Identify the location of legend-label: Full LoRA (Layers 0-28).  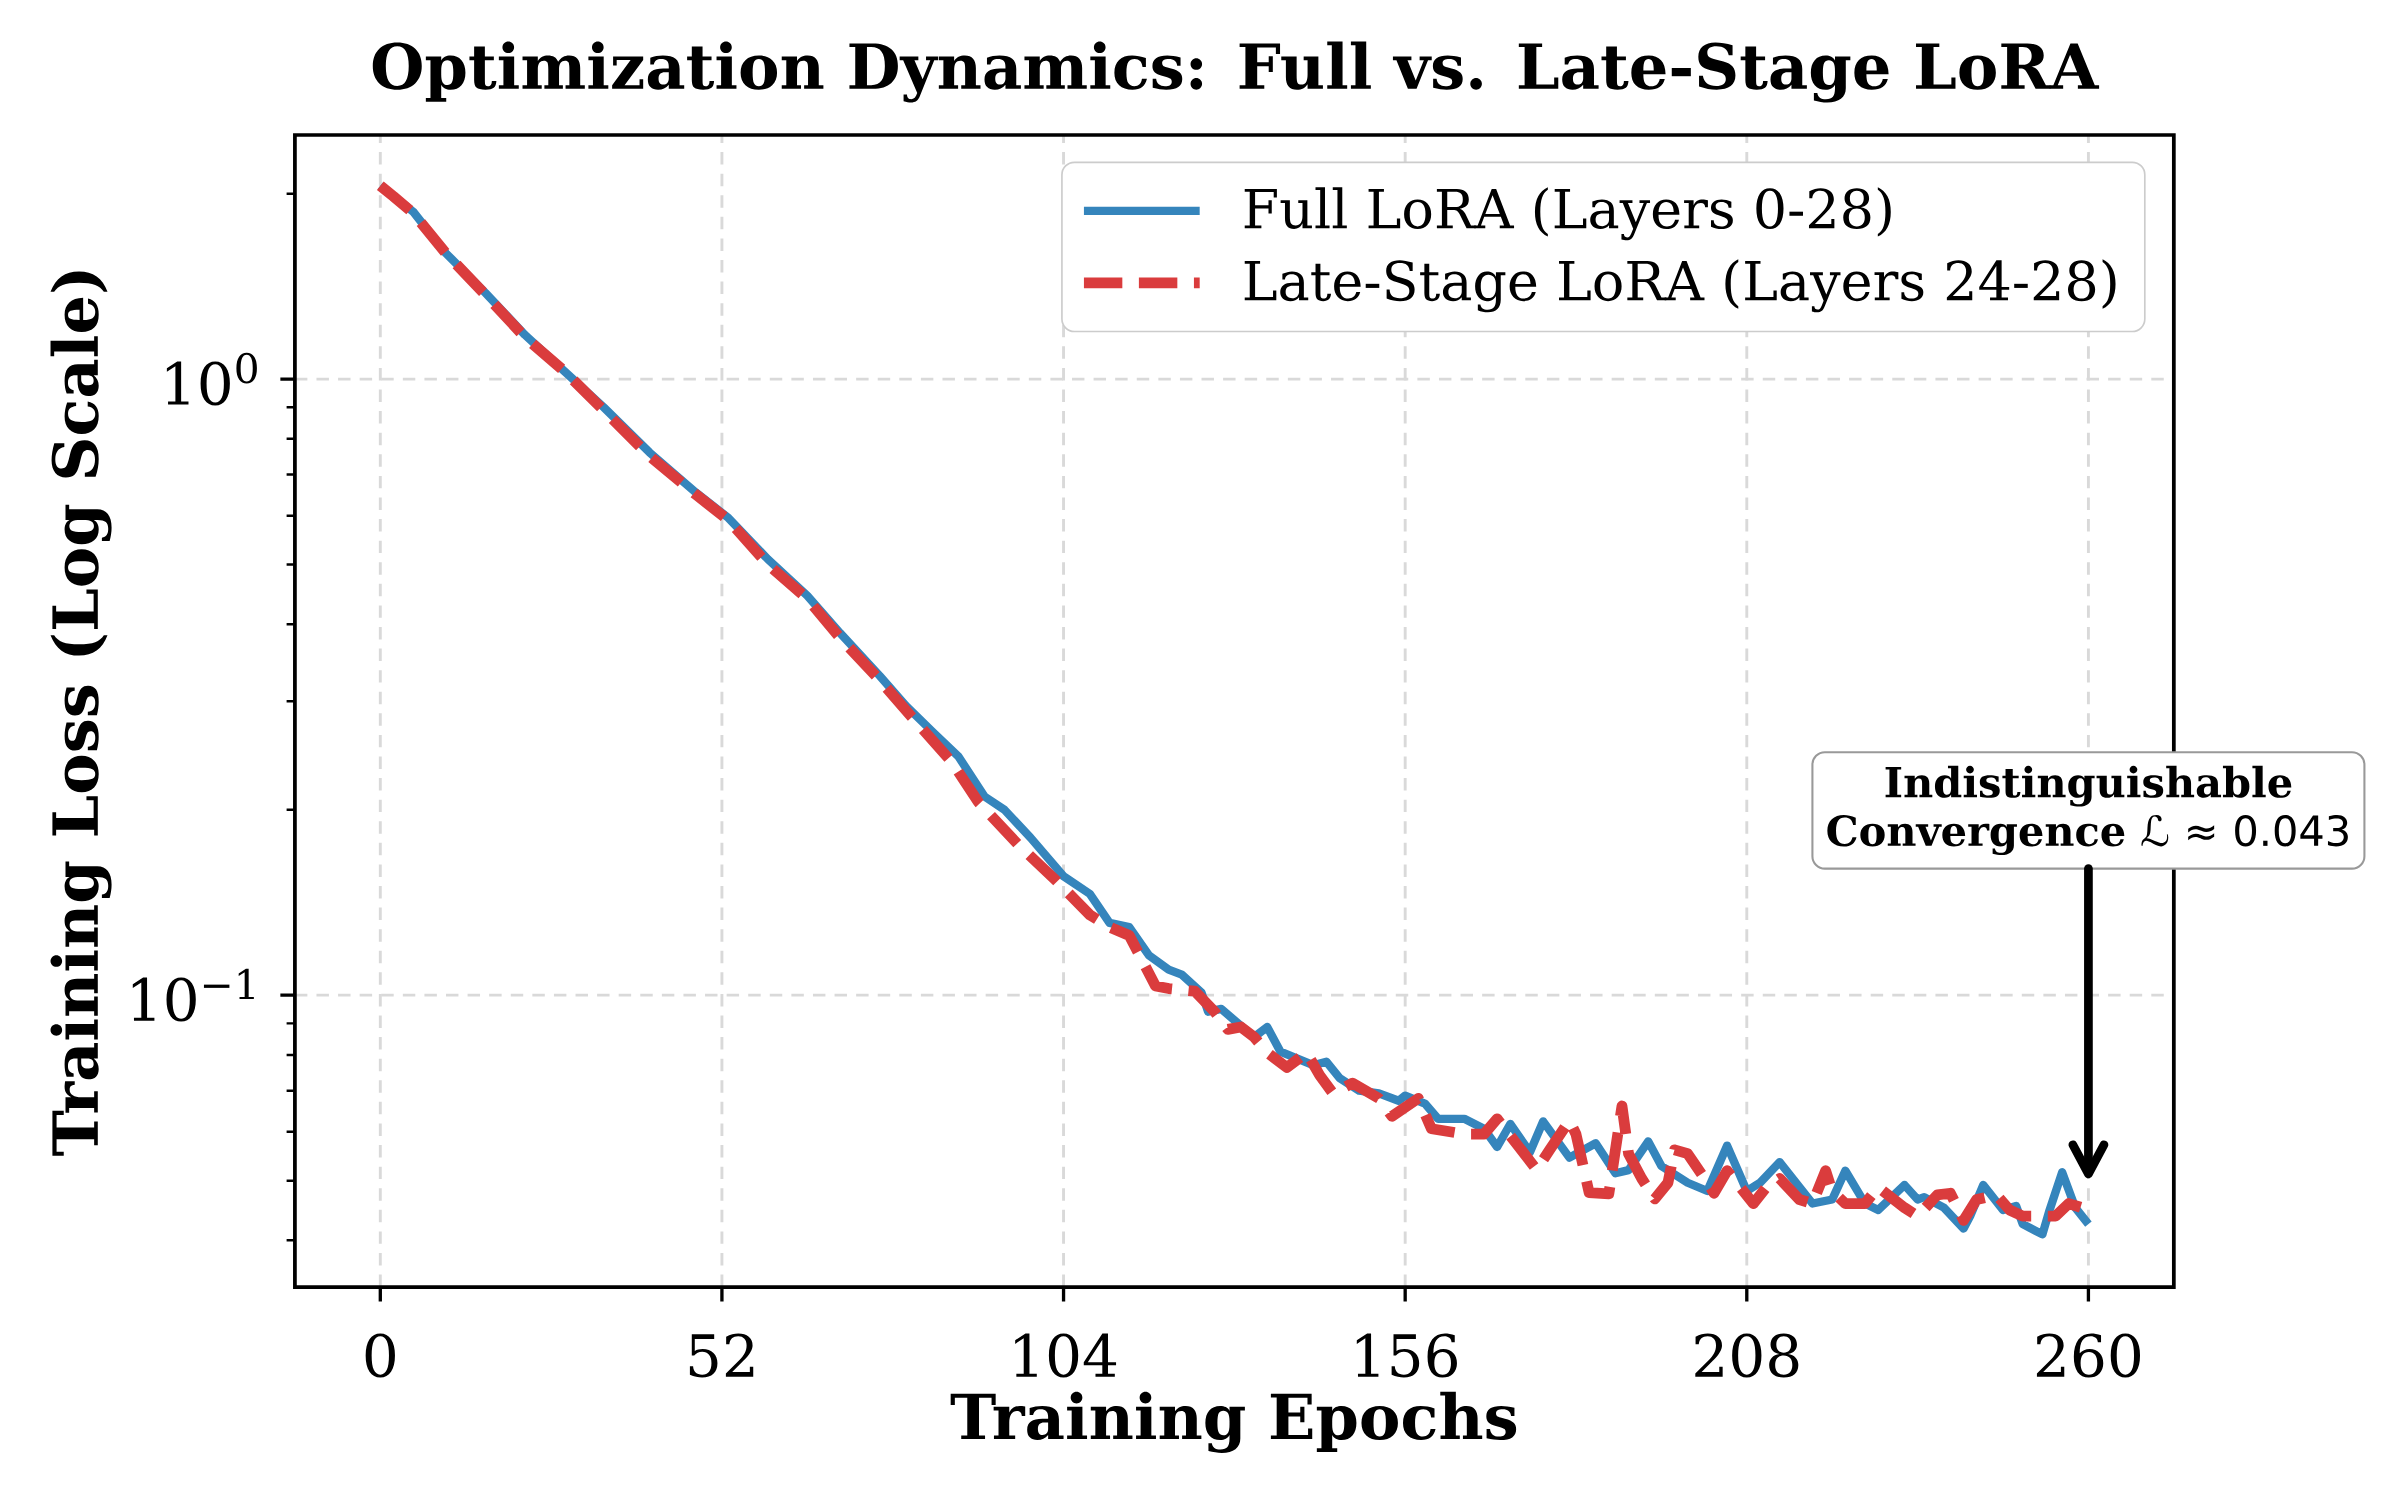
(1567, 214).